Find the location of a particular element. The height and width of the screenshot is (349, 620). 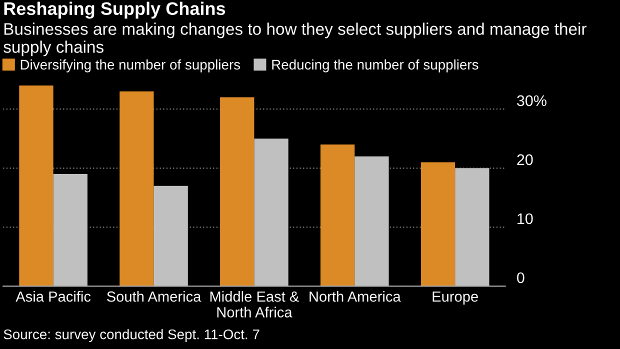

y-tick-label: 0 is located at coordinates (520, 278).